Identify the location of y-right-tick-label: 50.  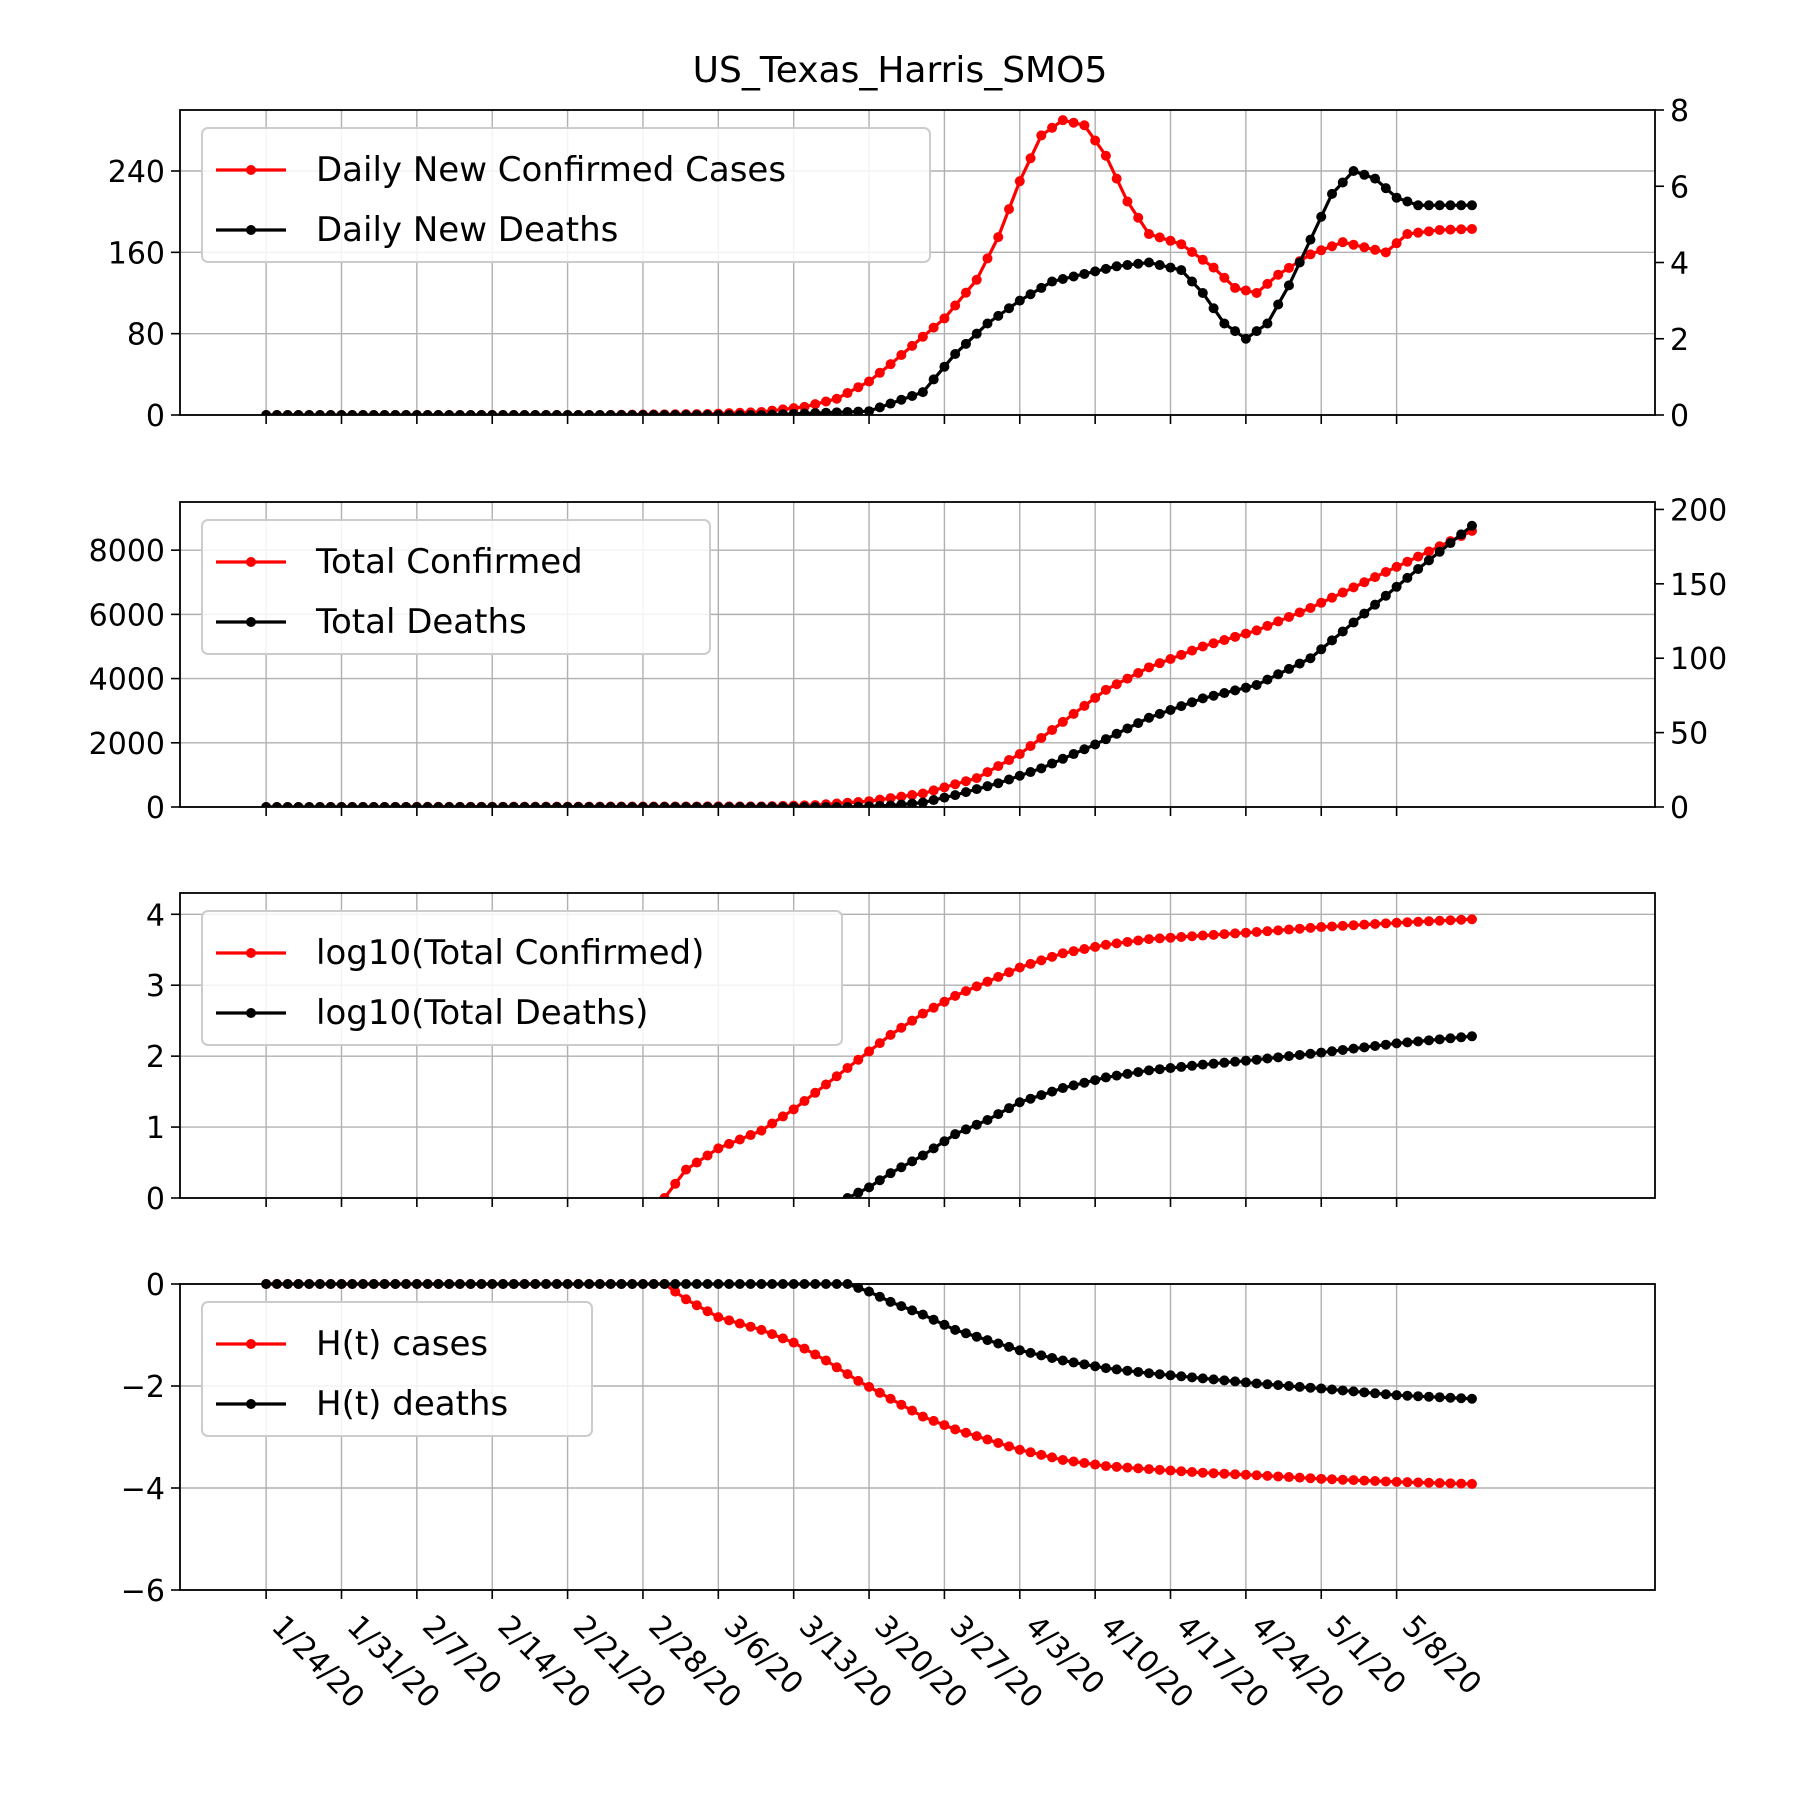
(1689, 734).